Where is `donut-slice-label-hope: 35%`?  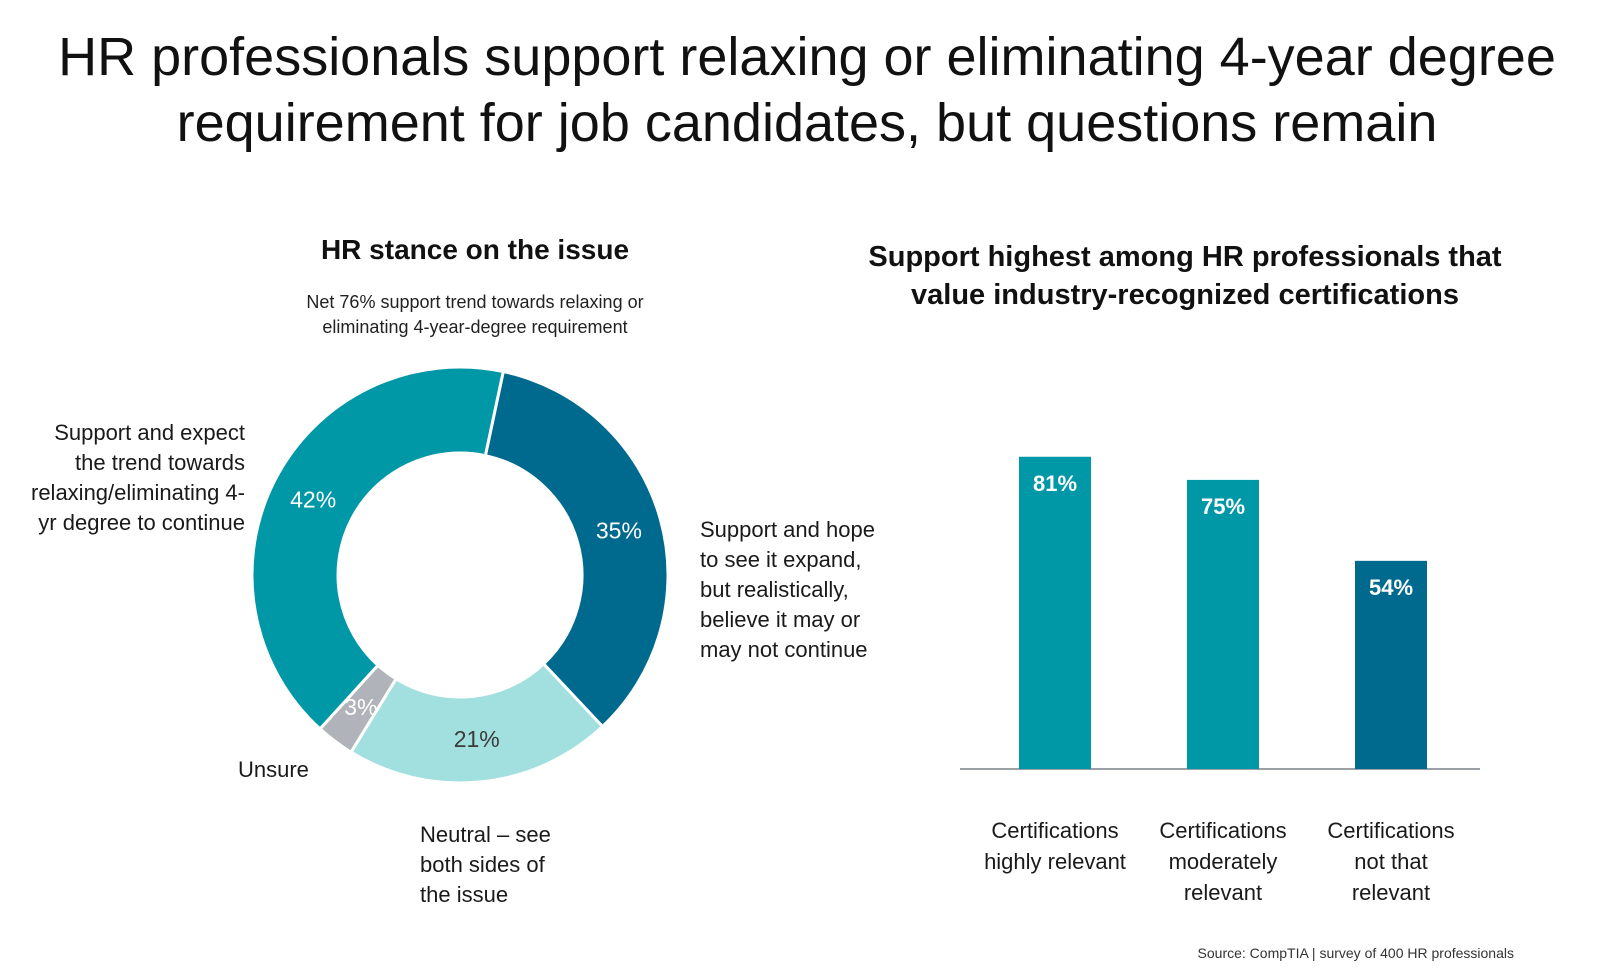 donut-slice-label-hope: 35% is located at coordinates (619, 531).